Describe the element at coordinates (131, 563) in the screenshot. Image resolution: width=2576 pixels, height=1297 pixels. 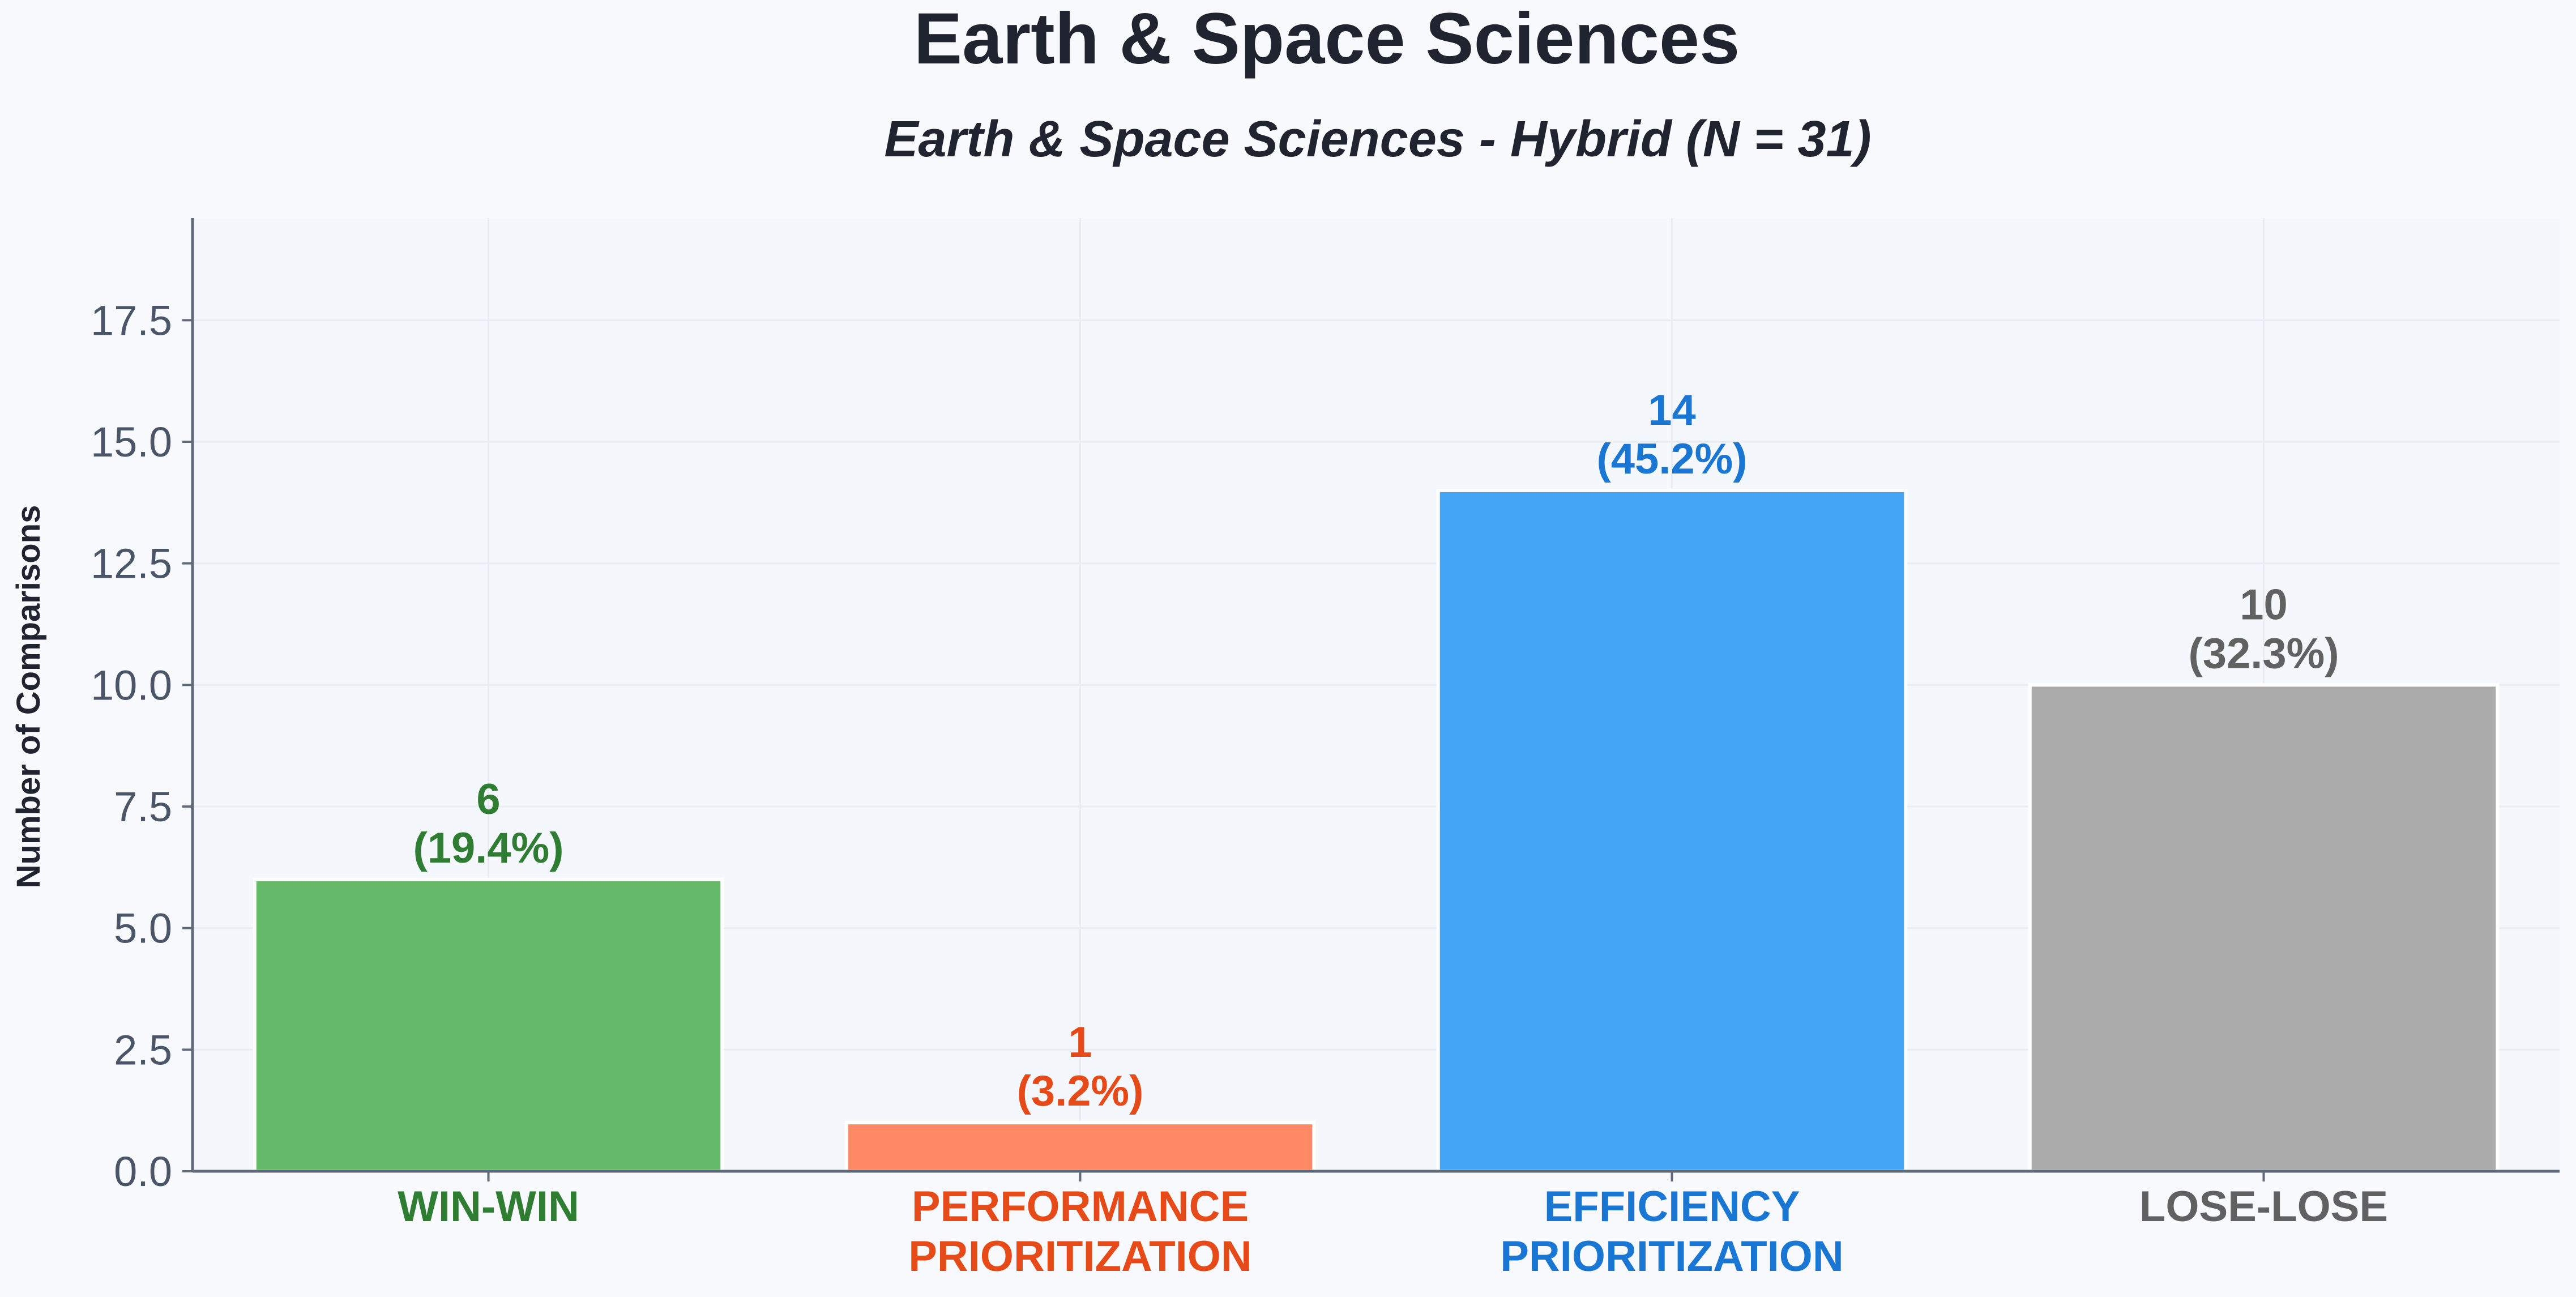
I see `y-tick-label: 12.5` at that location.